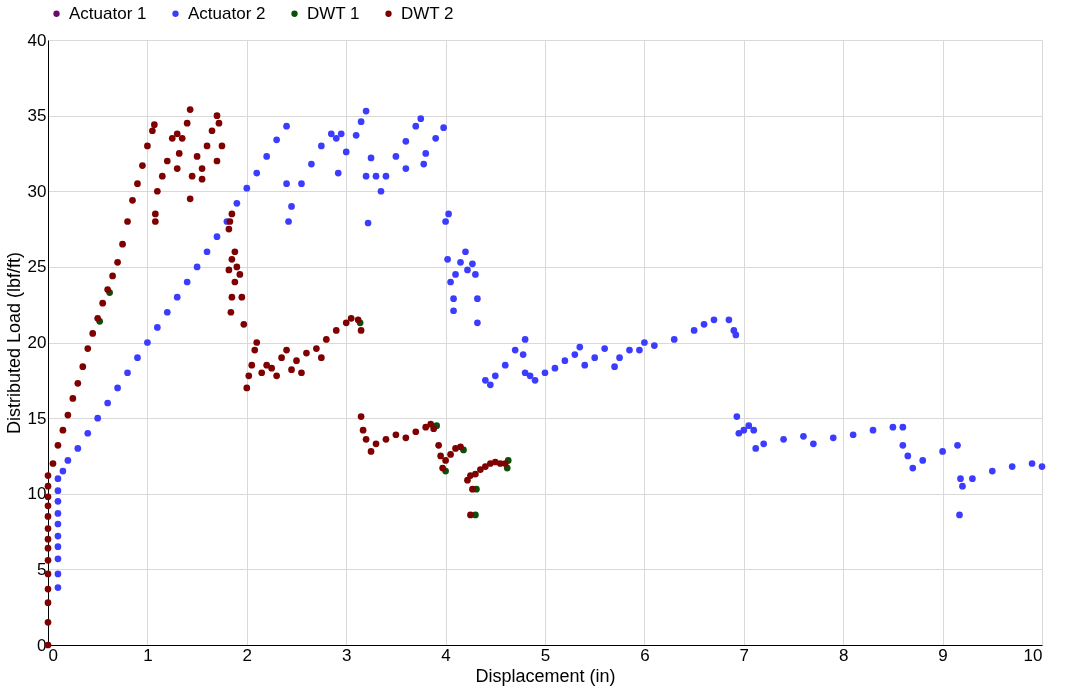 This screenshot has height=698, width=1081. Describe the element at coordinates (427, 13) in the screenshot. I see `legend-label: DWT 2` at that location.